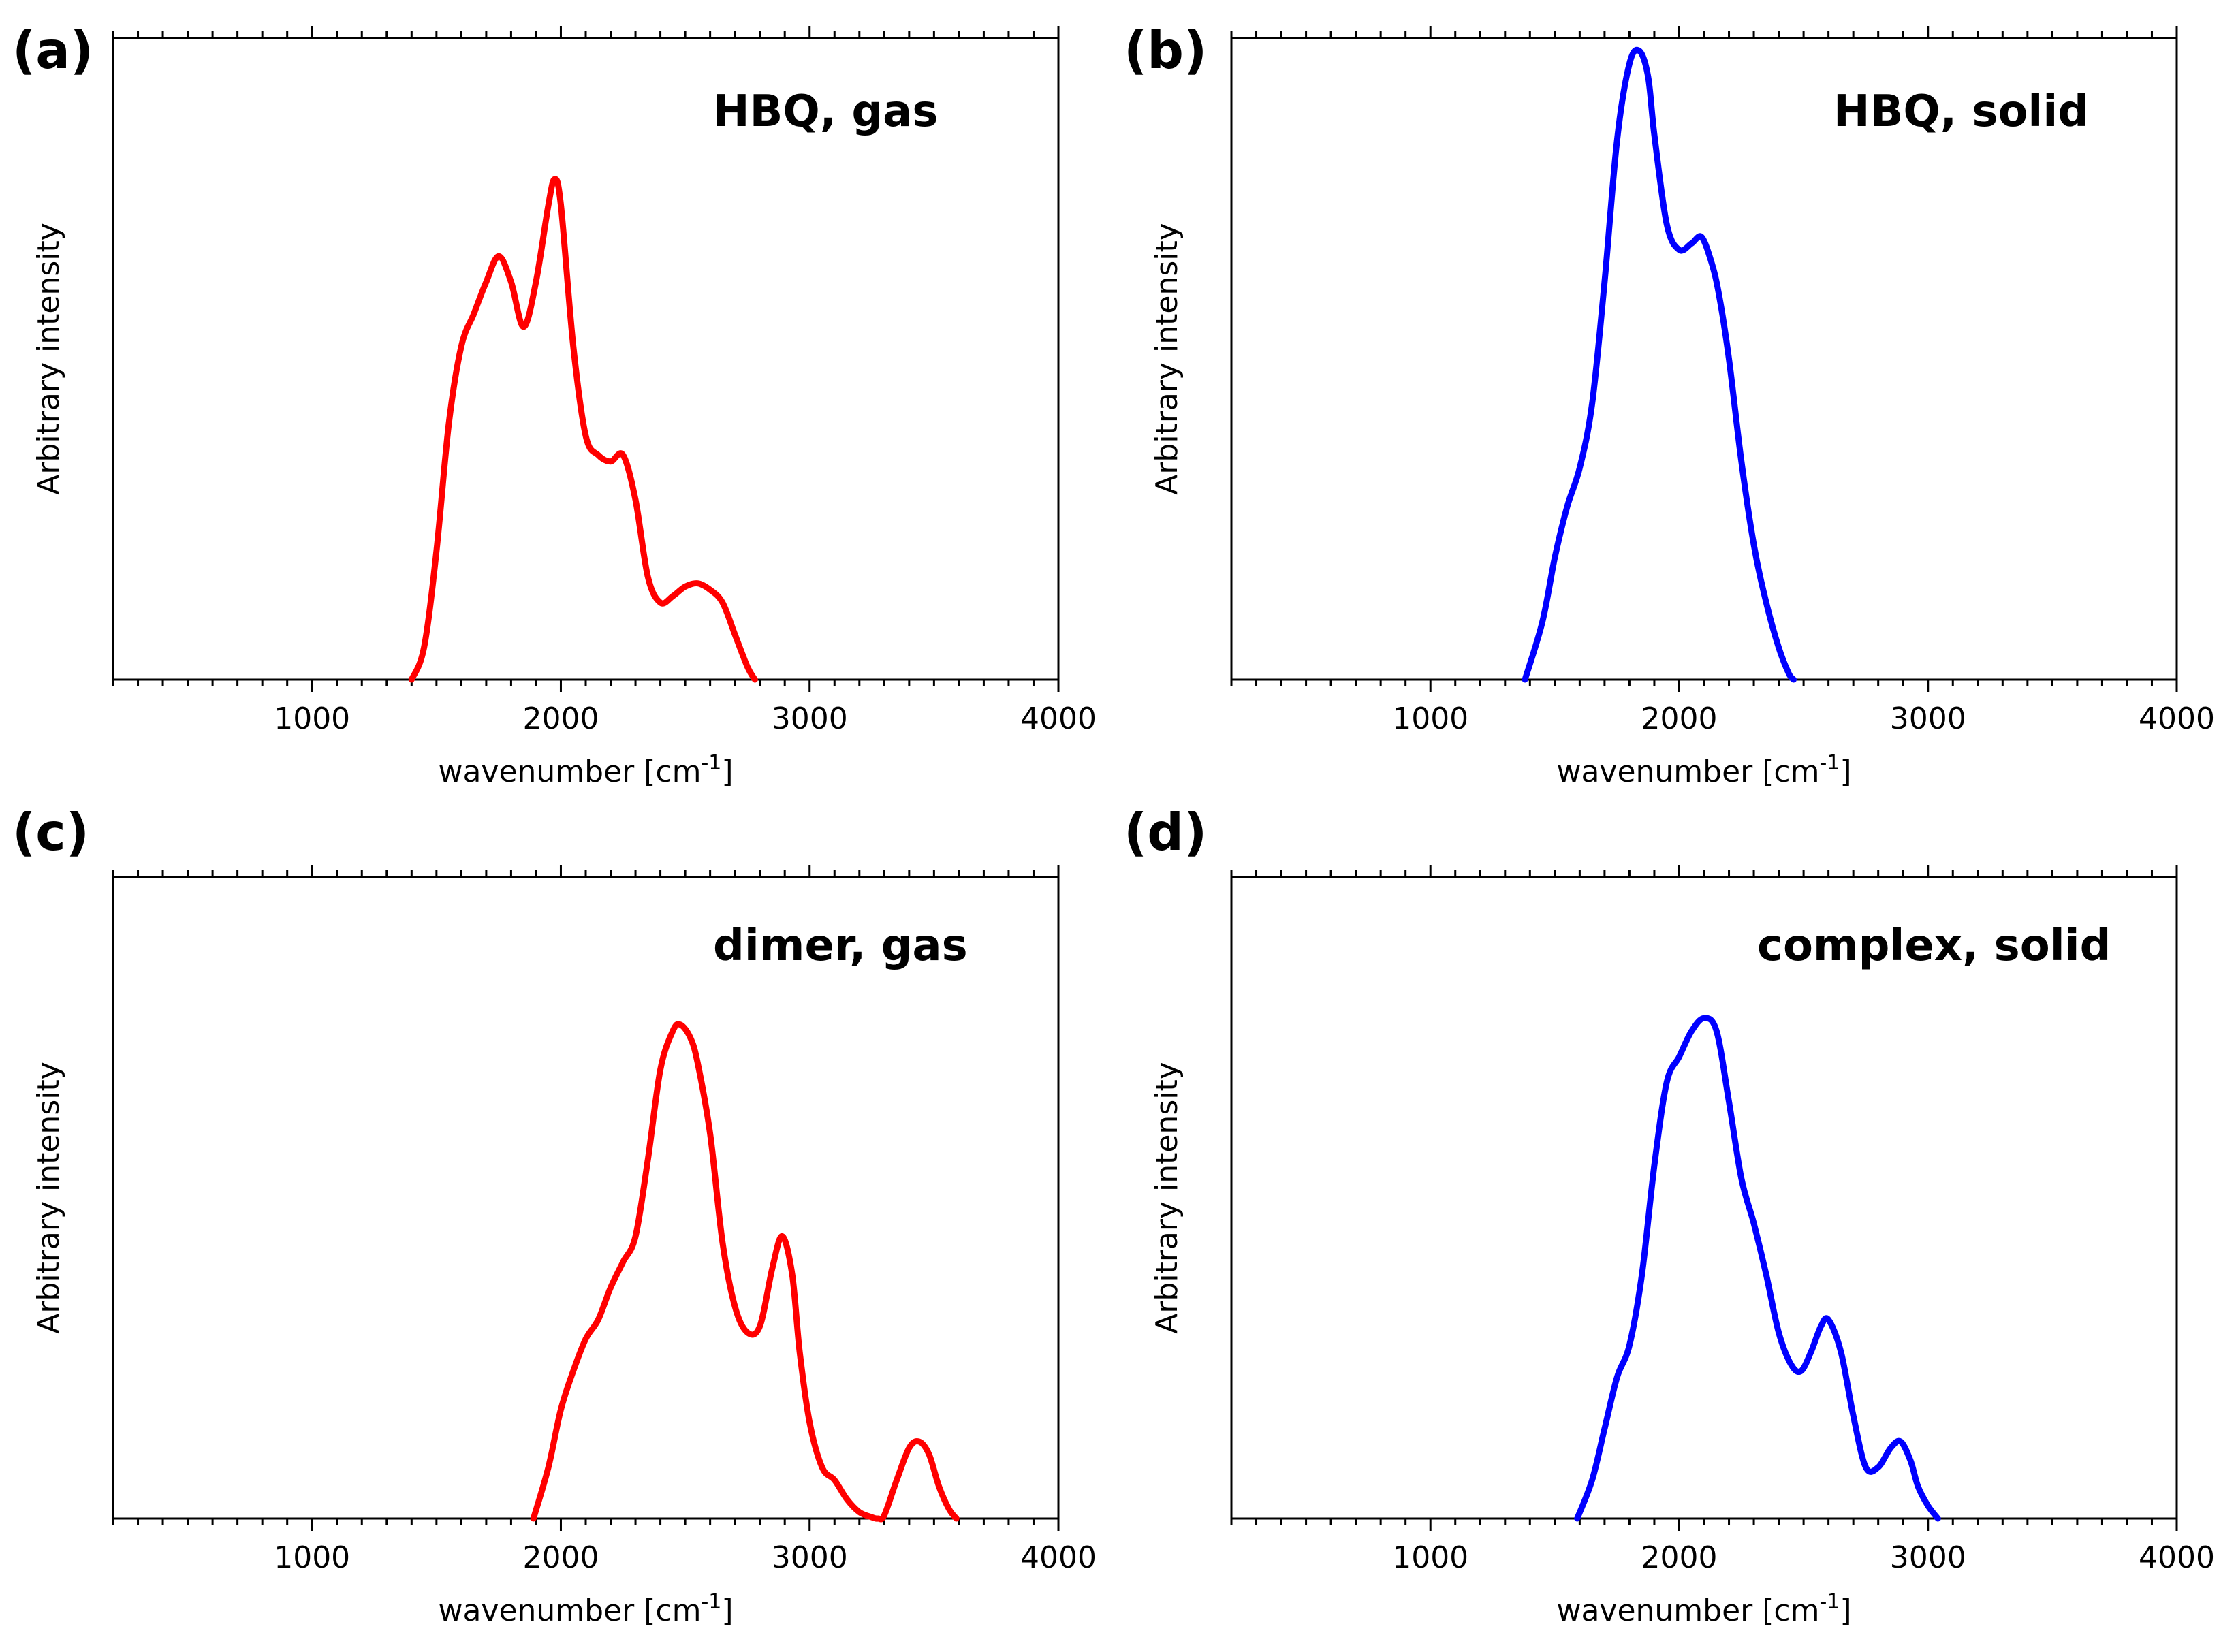  What do you see at coordinates (1961, 111) in the screenshot?
I see `panel-title: HBQ, solid` at bounding box center [1961, 111].